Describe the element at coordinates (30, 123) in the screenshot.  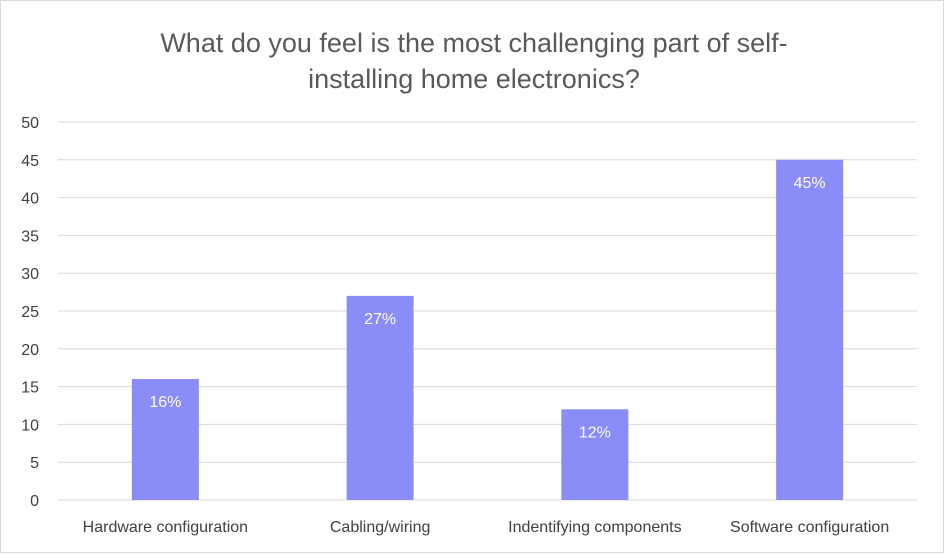
I see `y-tick-label: 50` at that location.